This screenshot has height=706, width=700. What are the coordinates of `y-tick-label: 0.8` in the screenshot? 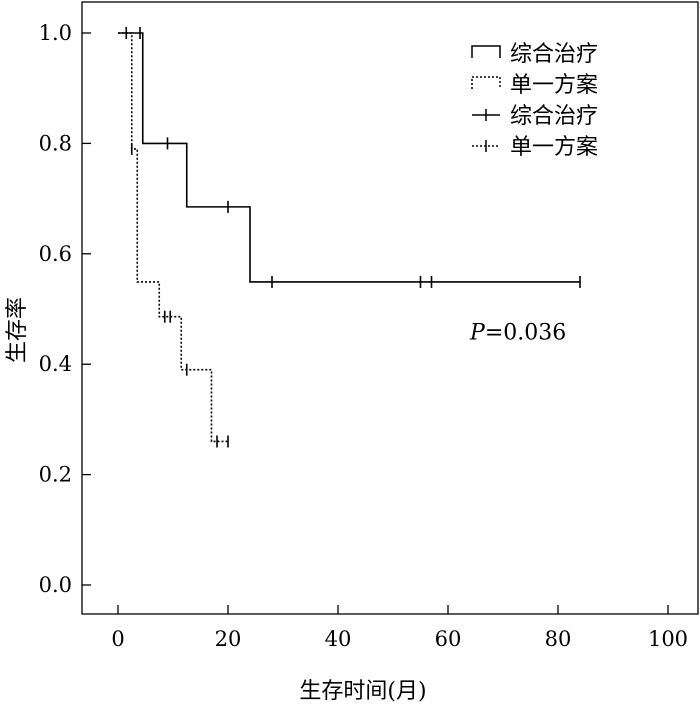 It's located at (55, 143).